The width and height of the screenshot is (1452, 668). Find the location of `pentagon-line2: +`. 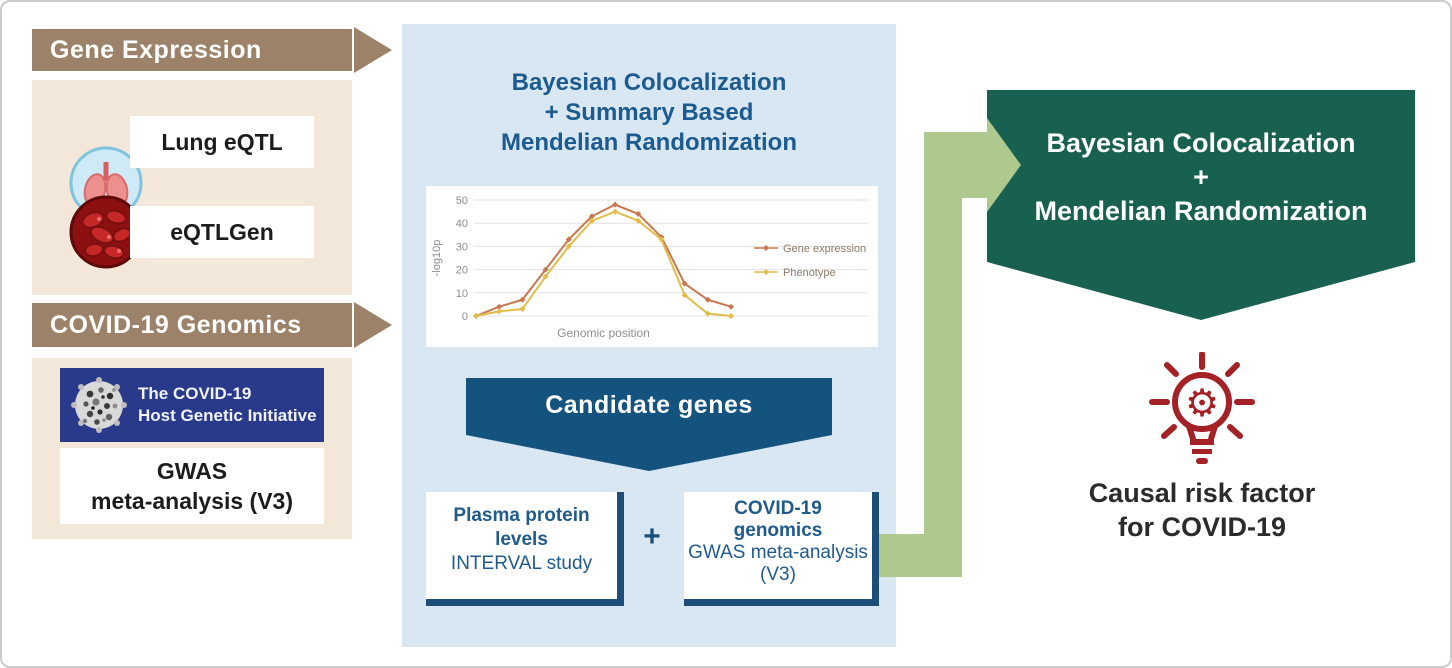

pentagon-line2: + is located at coordinates (1201, 177).